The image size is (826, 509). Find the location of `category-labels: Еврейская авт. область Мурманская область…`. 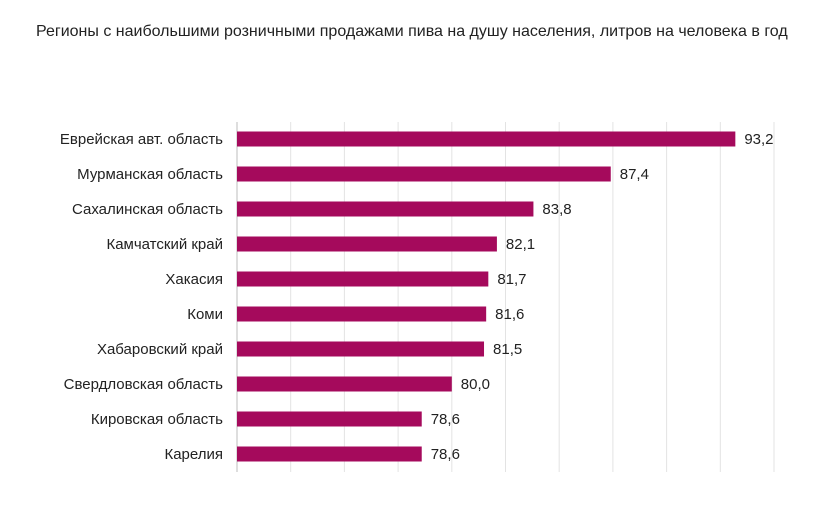

category-labels: Еврейская авт. область Мурманская область… is located at coordinates (141, 297).